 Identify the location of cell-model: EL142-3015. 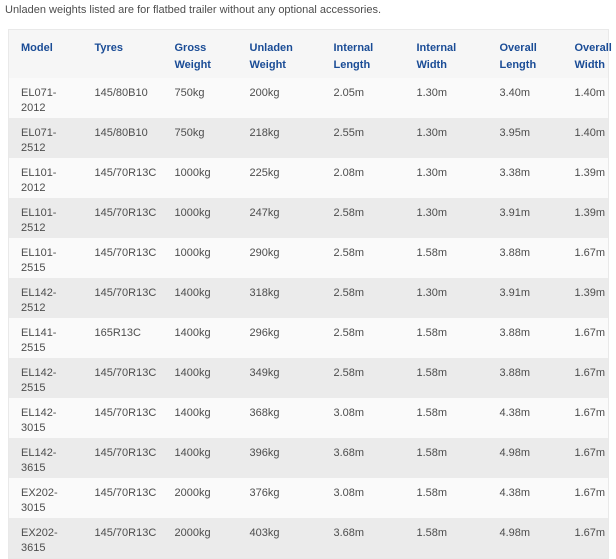
(39, 420).